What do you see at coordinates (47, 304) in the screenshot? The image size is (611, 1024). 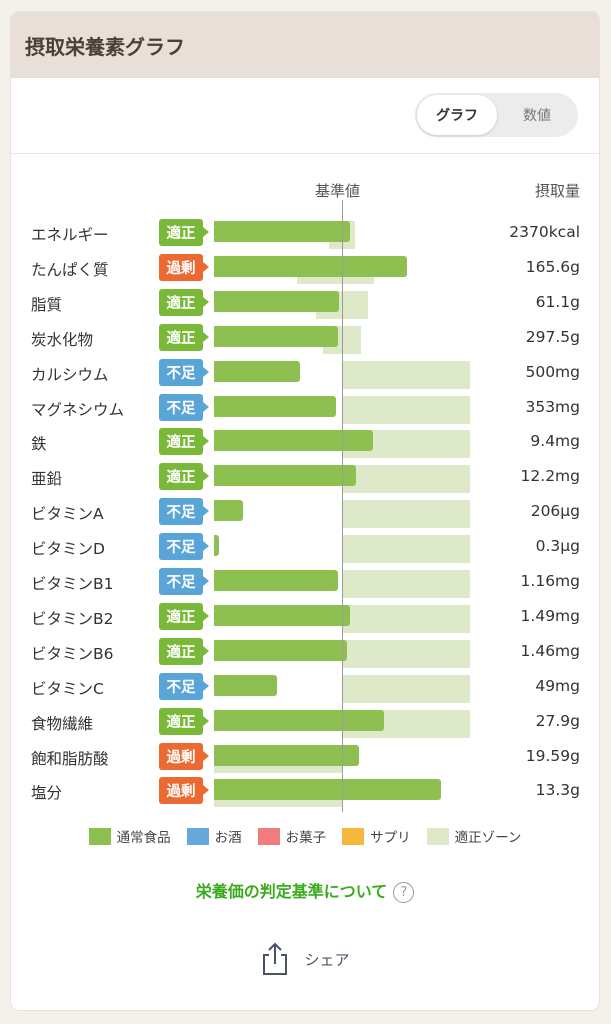 I see `nutrient-name: 脂質` at bounding box center [47, 304].